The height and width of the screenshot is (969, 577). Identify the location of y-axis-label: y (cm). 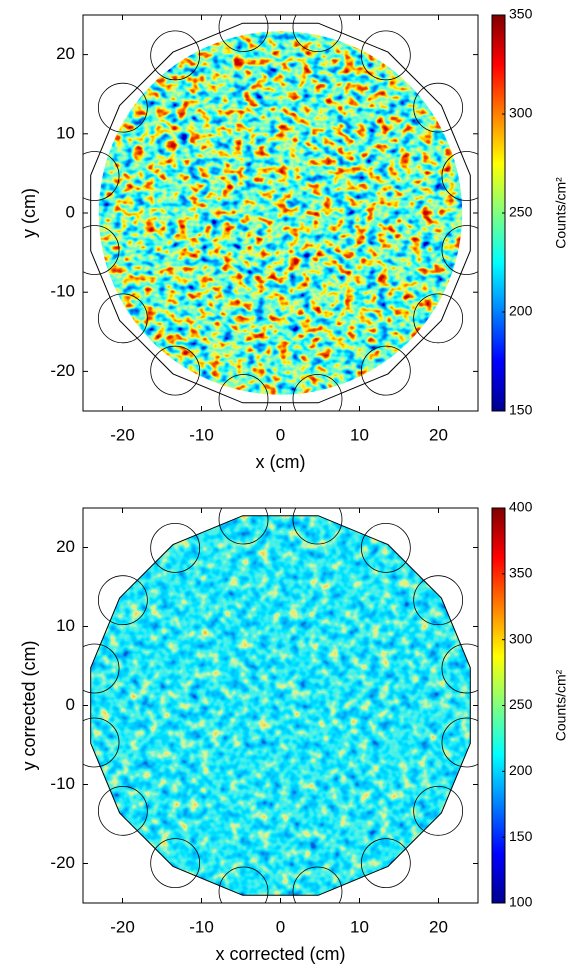
(29, 213).